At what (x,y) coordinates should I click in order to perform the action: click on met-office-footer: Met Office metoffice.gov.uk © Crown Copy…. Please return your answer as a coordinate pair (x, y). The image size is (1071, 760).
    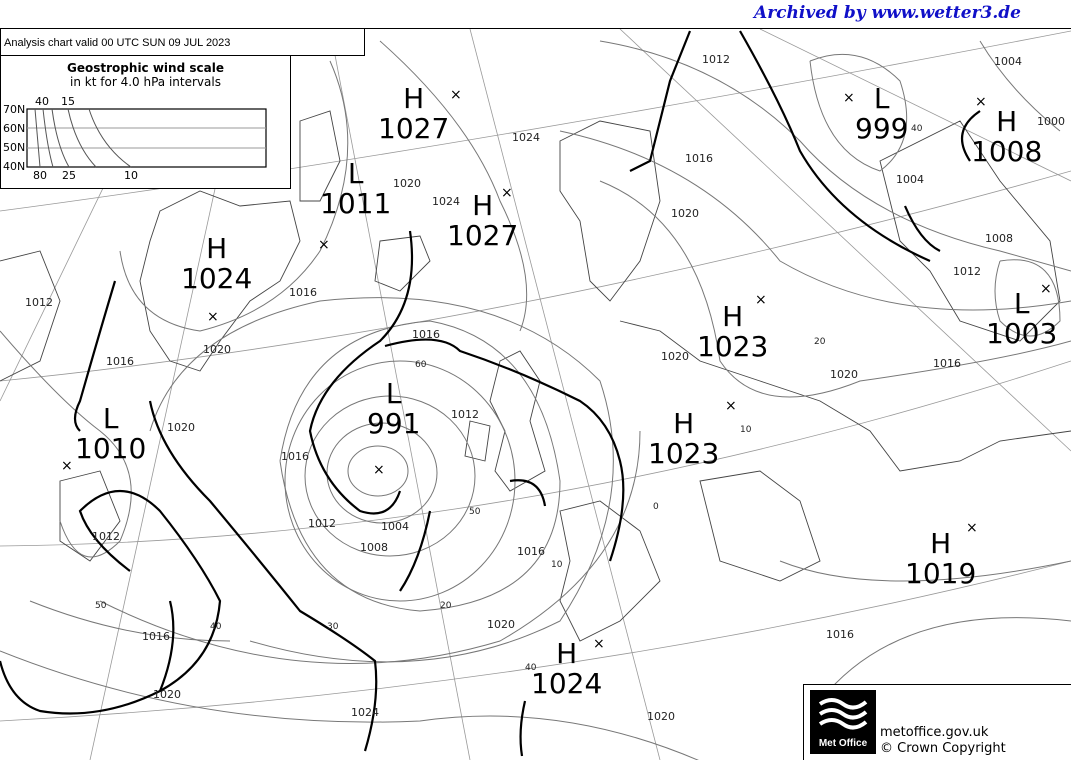
    Looking at the image, I should click on (937, 722).